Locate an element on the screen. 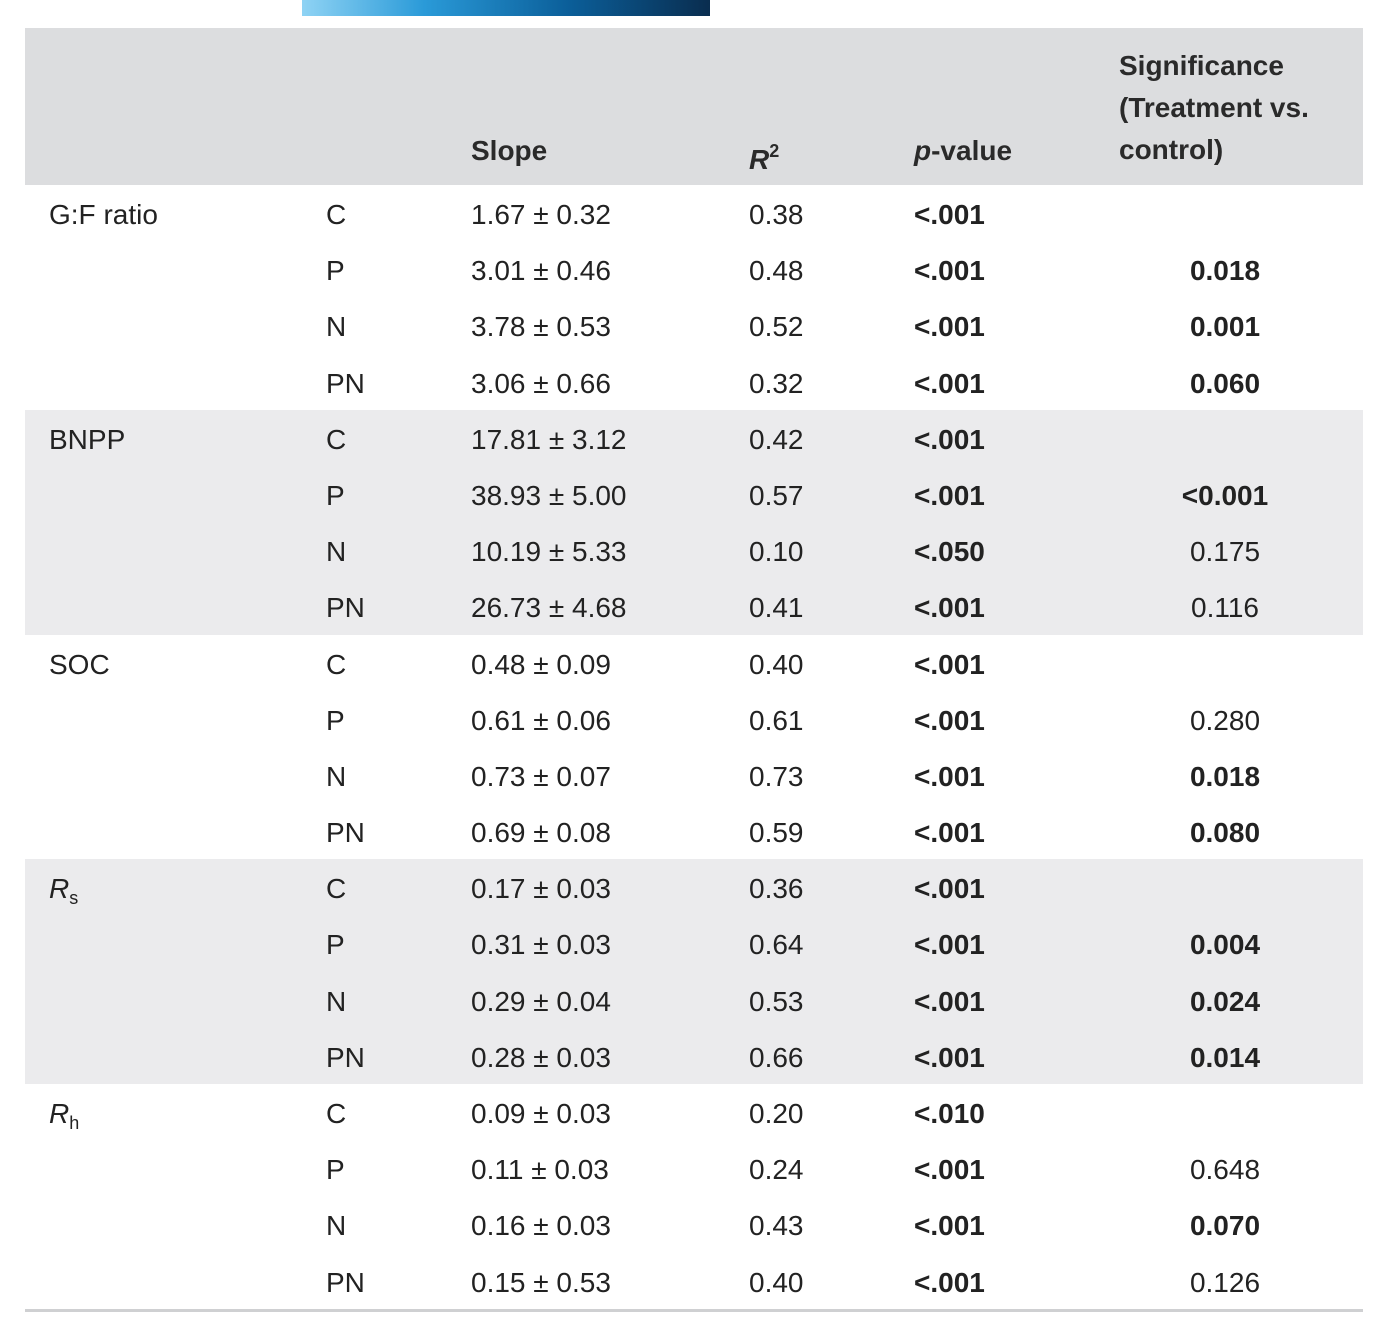 This screenshot has height=1332, width=1386. variable-label: Rs is located at coordinates (64, 891).